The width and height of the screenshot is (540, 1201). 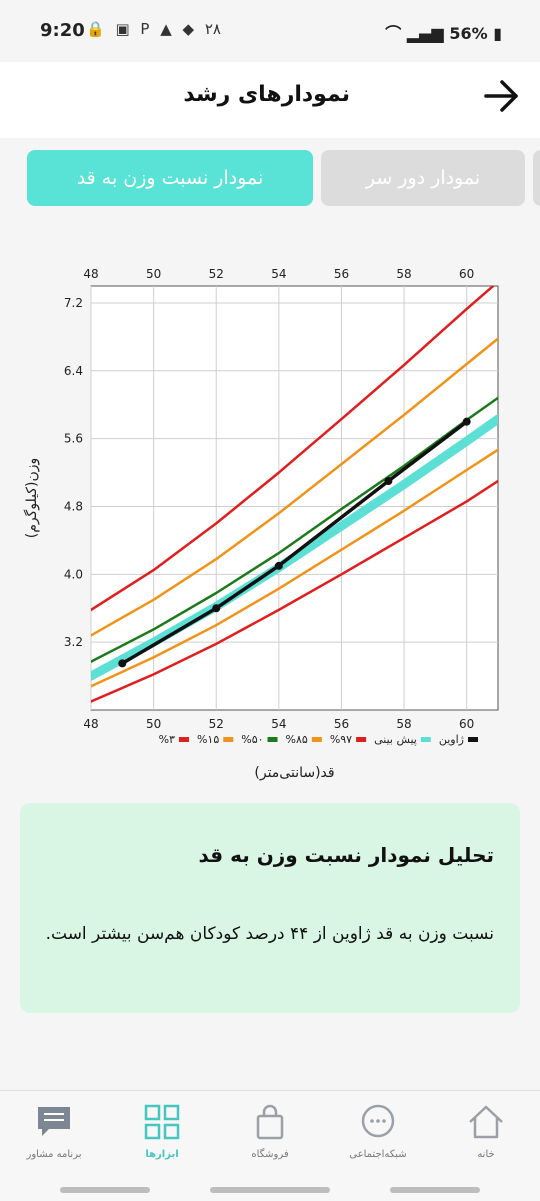 I want to click on nav-advisor: برنامه مشاور, so click(x=54, y=1131).